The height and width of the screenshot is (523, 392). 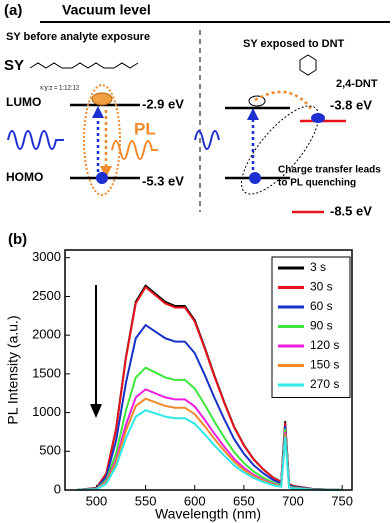 What do you see at coordinates (24, 177) in the screenshot?
I see `homo-label: HOMO` at bounding box center [24, 177].